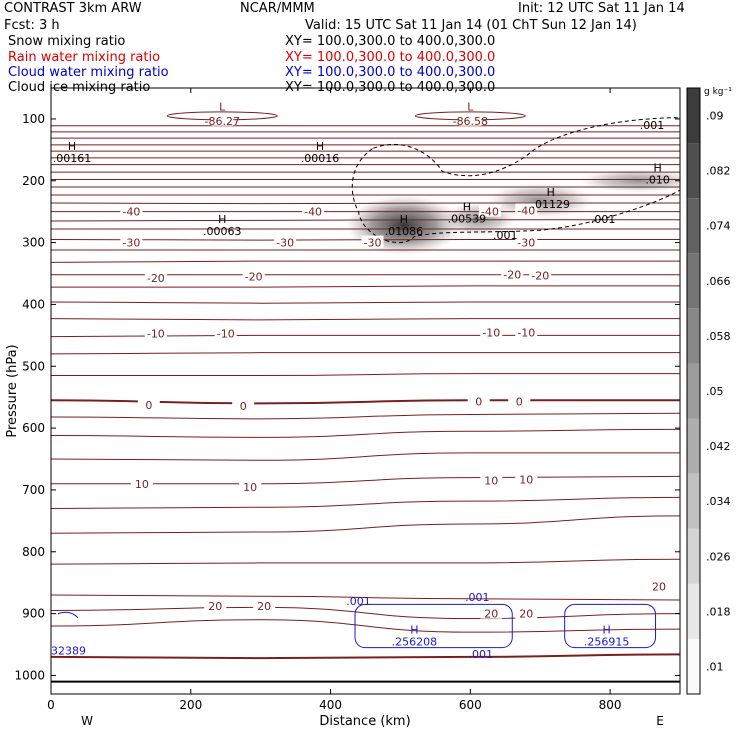 This screenshot has width=740, height=740. What do you see at coordinates (33, 428) in the screenshot?
I see `y-tick-label: 600` at bounding box center [33, 428].